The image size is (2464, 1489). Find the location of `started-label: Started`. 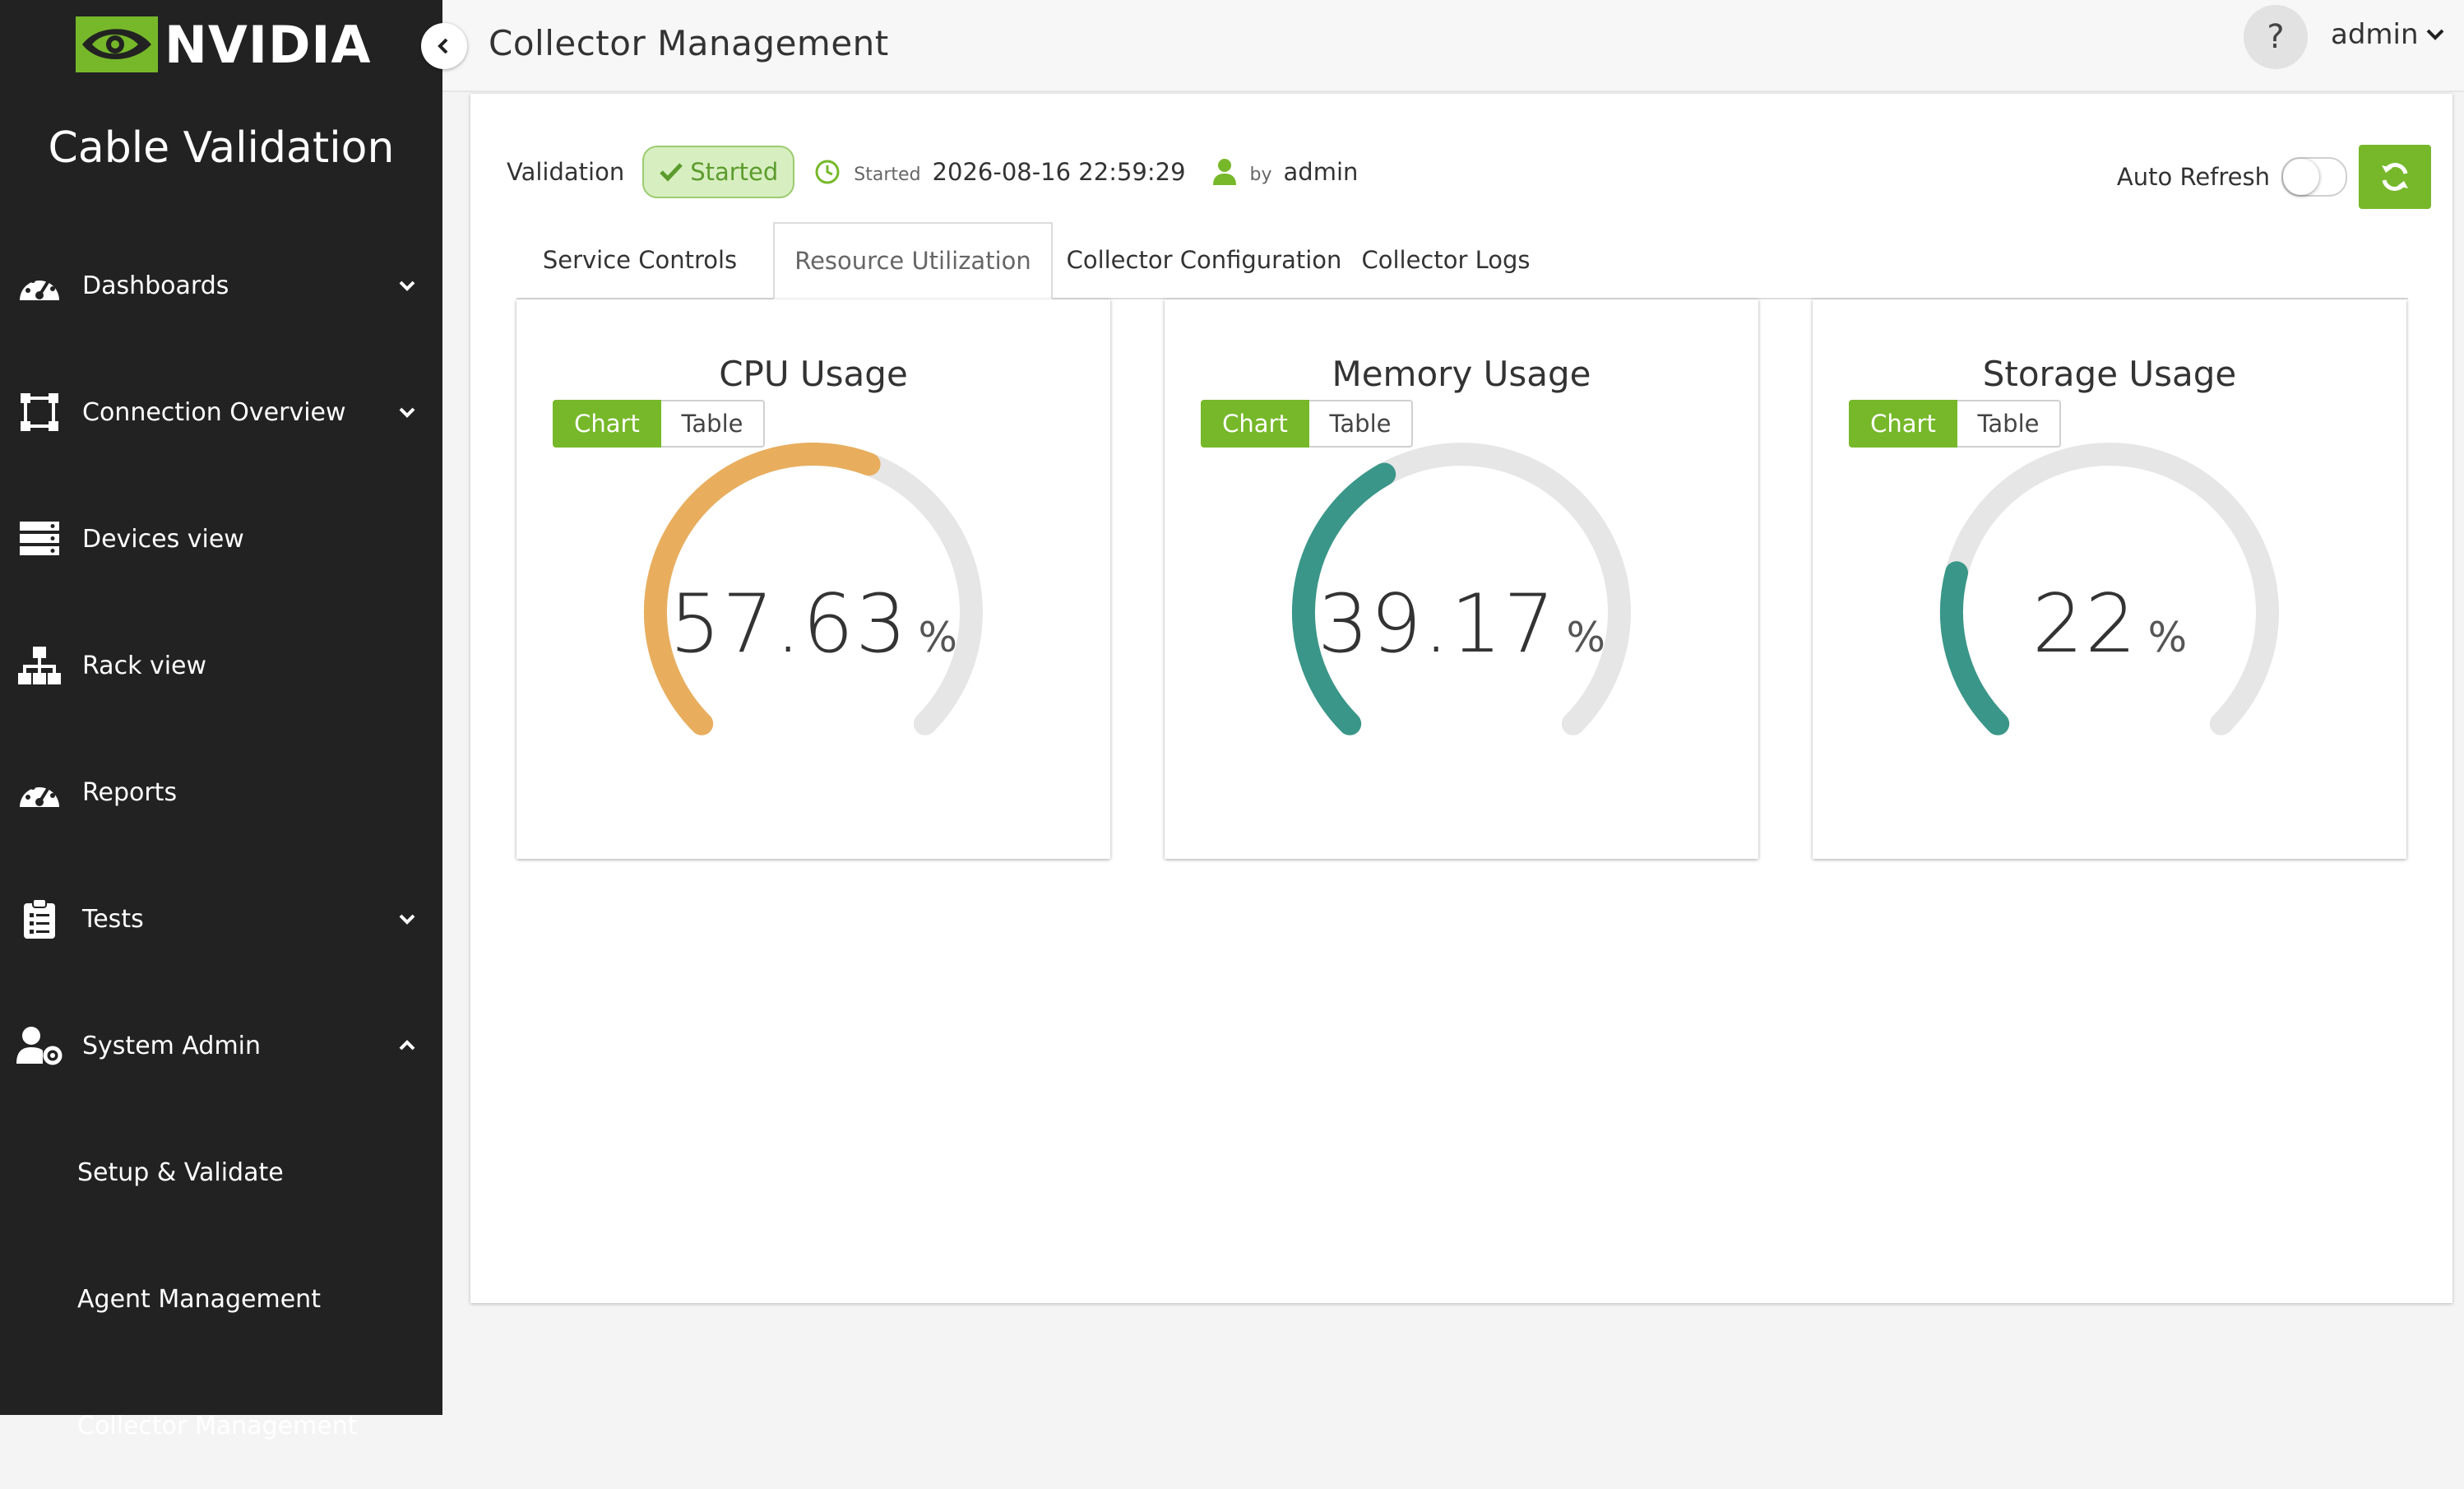

started-label: Started is located at coordinates (887, 174).